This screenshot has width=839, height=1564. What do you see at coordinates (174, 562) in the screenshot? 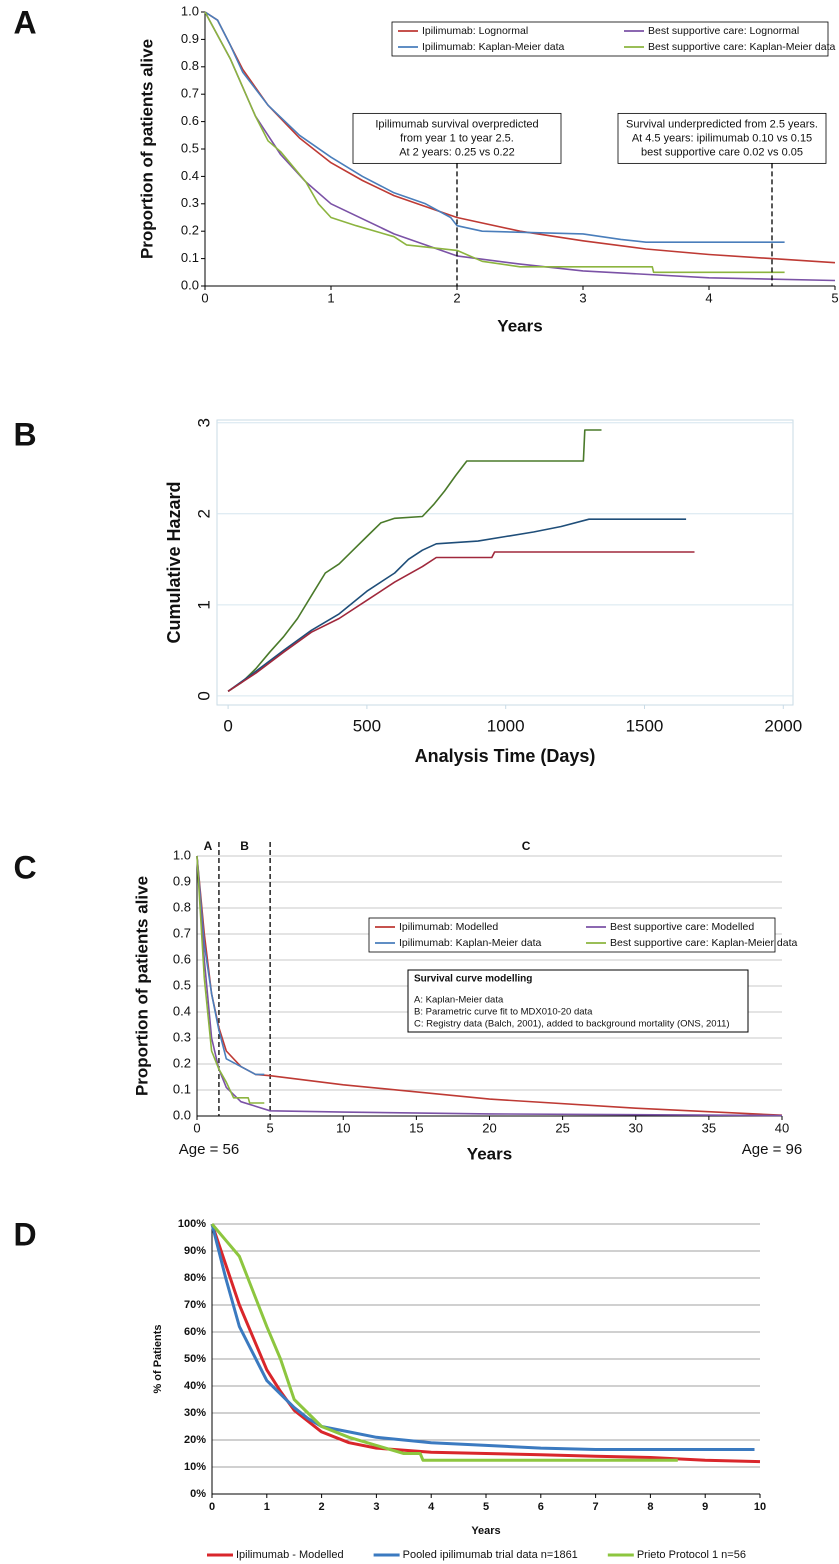
I see `y-axis-title: Cumulative Hazard` at bounding box center [174, 562].